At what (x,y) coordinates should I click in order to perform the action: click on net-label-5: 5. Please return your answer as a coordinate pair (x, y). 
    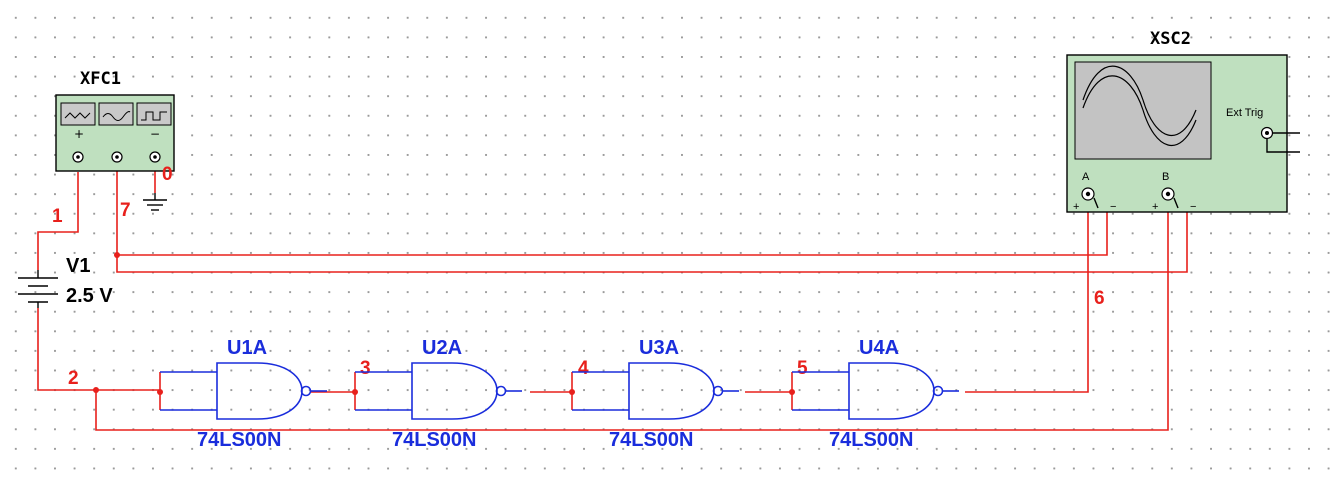
    Looking at the image, I should click on (802, 368).